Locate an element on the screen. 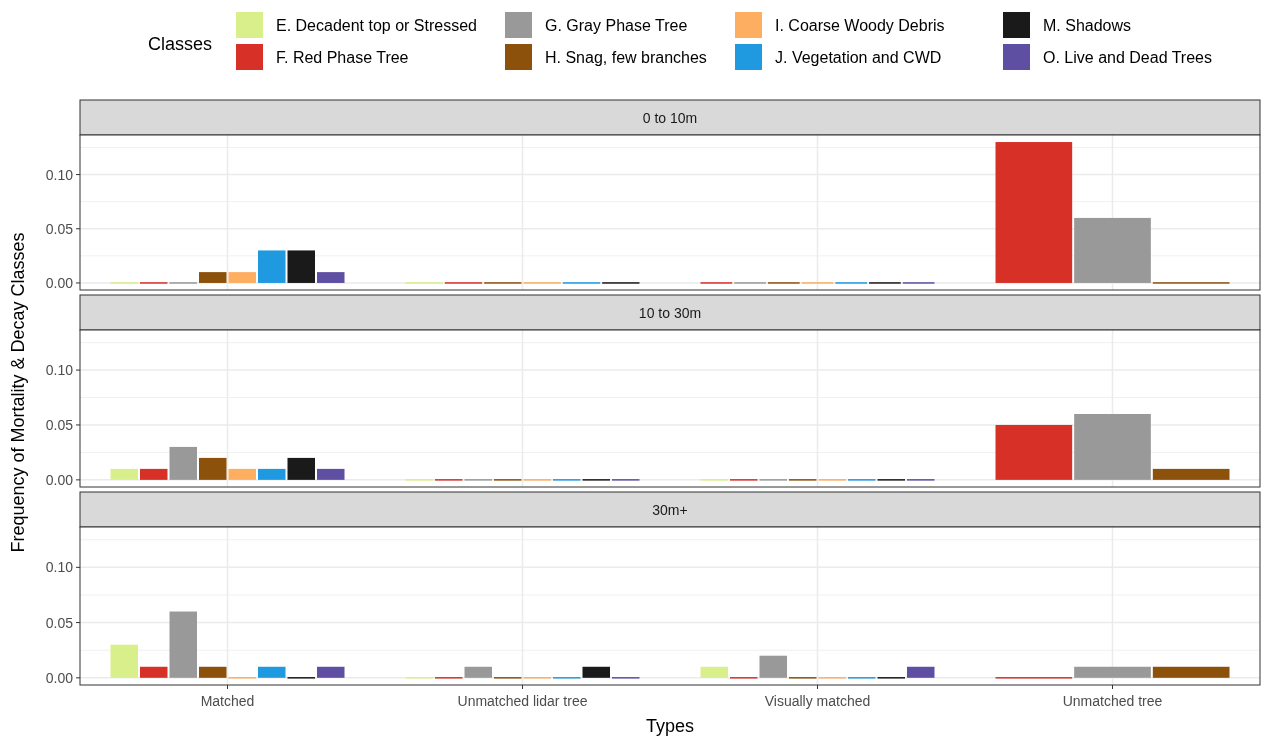 The image size is (1262, 738). chart-title: 0 to 10m is located at coordinates (670, 117).